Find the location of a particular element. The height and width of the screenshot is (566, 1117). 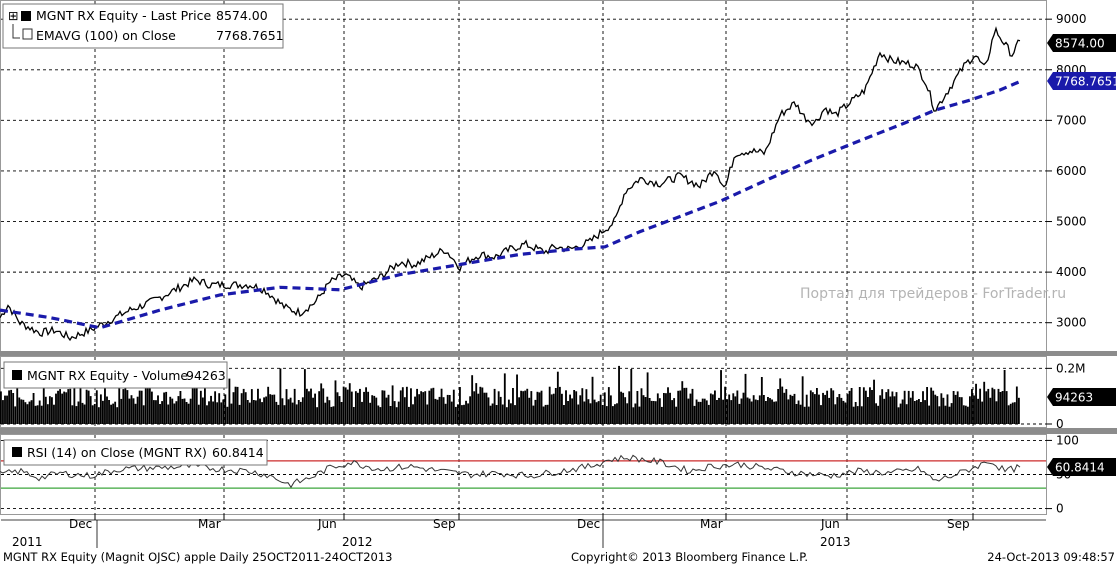

footer-copyright: Copyright© 2013 Bloomberg Finance L.P. is located at coordinates (689, 557).